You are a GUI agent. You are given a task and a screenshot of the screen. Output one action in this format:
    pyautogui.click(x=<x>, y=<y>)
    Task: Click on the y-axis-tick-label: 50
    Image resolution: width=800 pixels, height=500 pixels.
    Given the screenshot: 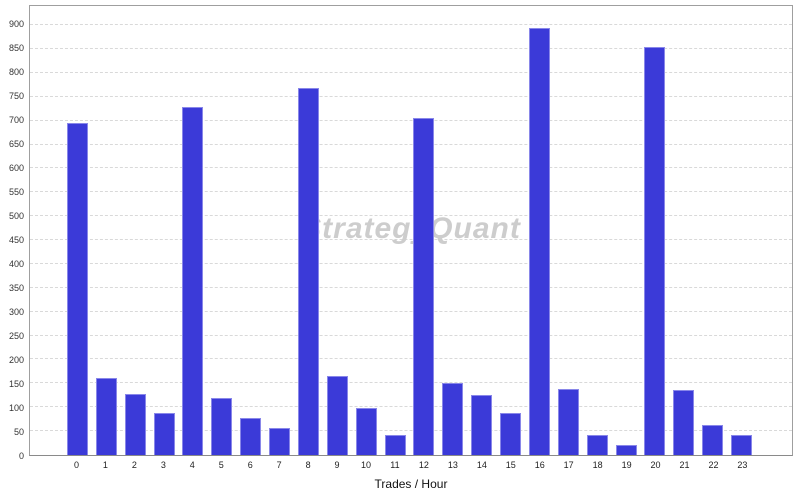 What is the action you would take?
    pyautogui.click(x=18, y=431)
    